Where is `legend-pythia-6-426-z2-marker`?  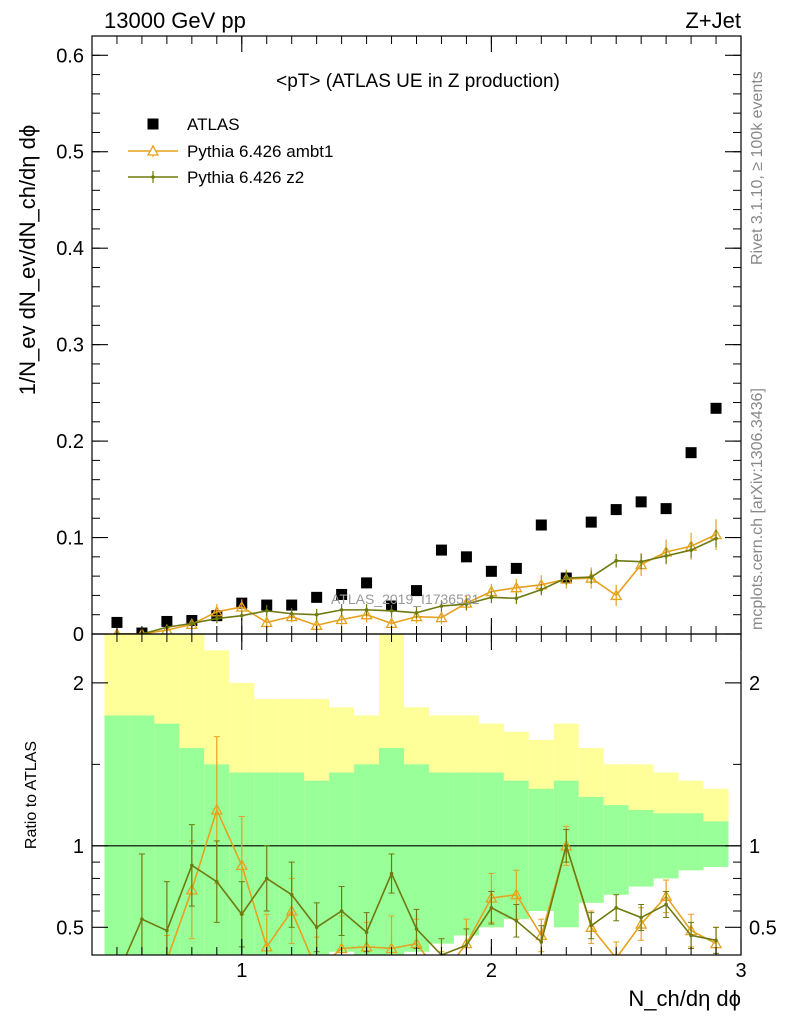
legend-pythia-6-426-z2-marker is located at coordinates (153, 177).